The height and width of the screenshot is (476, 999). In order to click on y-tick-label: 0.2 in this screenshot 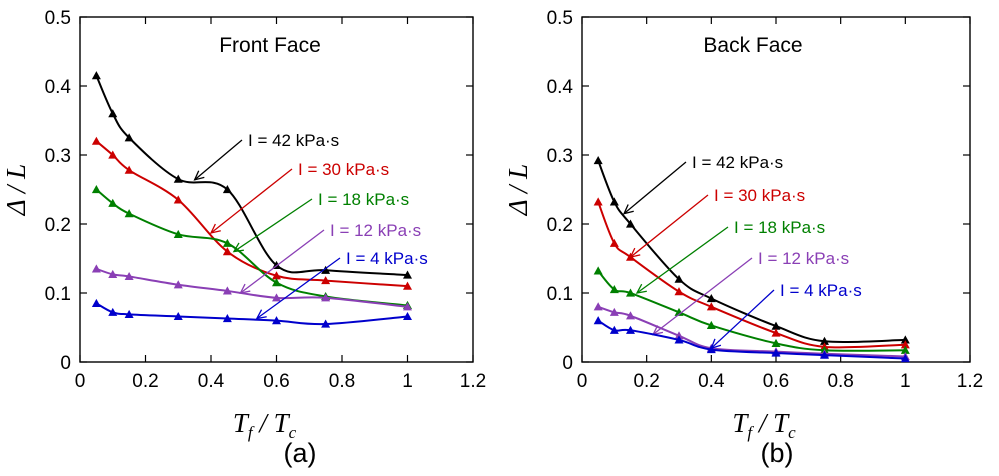, I will do `click(560, 225)`.